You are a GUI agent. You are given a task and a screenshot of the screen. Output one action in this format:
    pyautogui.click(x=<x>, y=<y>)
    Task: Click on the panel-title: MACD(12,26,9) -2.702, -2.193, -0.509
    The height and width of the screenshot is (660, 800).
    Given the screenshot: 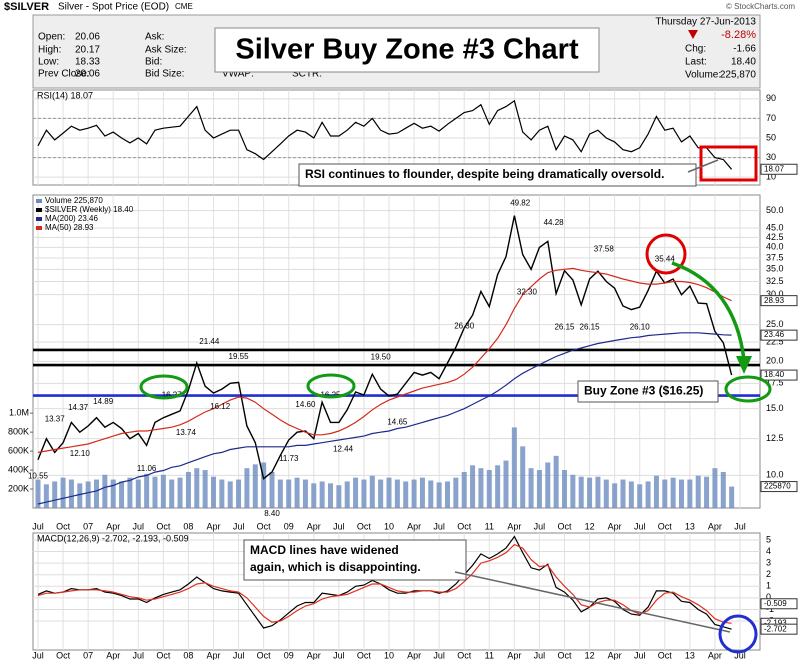 What is the action you would take?
    pyautogui.click(x=113, y=538)
    